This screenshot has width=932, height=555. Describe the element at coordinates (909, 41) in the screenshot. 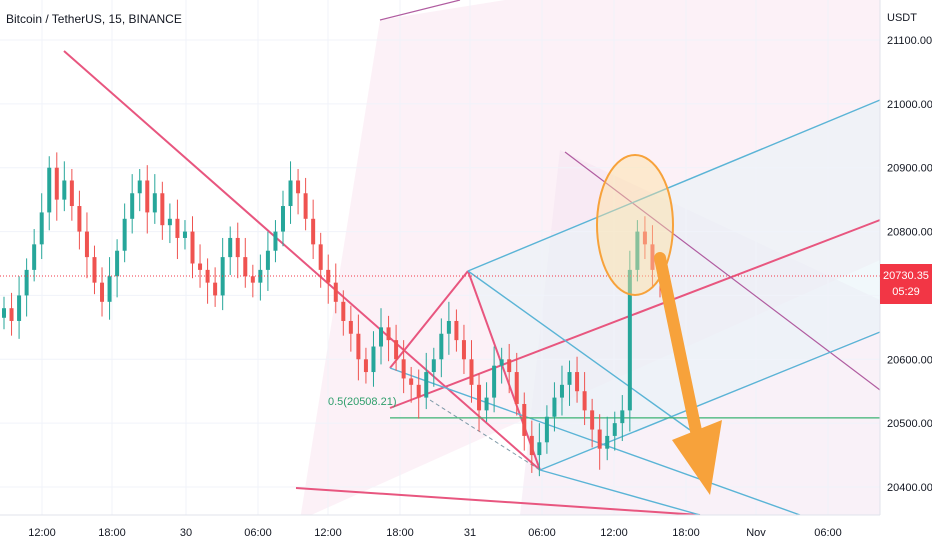

I see `price-tick-label: 21100.00` at that location.